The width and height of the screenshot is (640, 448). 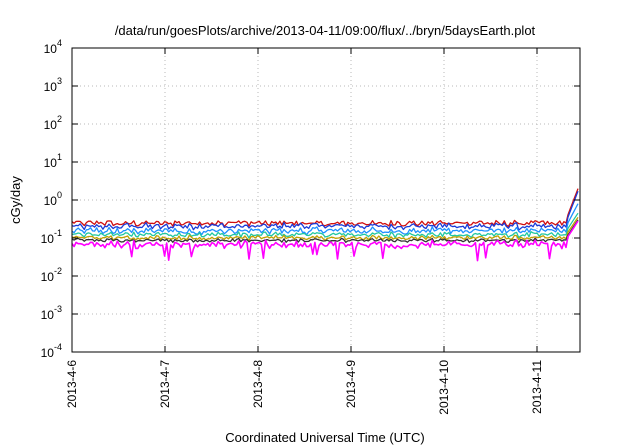 What do you see at coordinates (51, 237) in the screenshot?
I see `y-tick-label: 10⁻¹` at bounding box center [51, 237].